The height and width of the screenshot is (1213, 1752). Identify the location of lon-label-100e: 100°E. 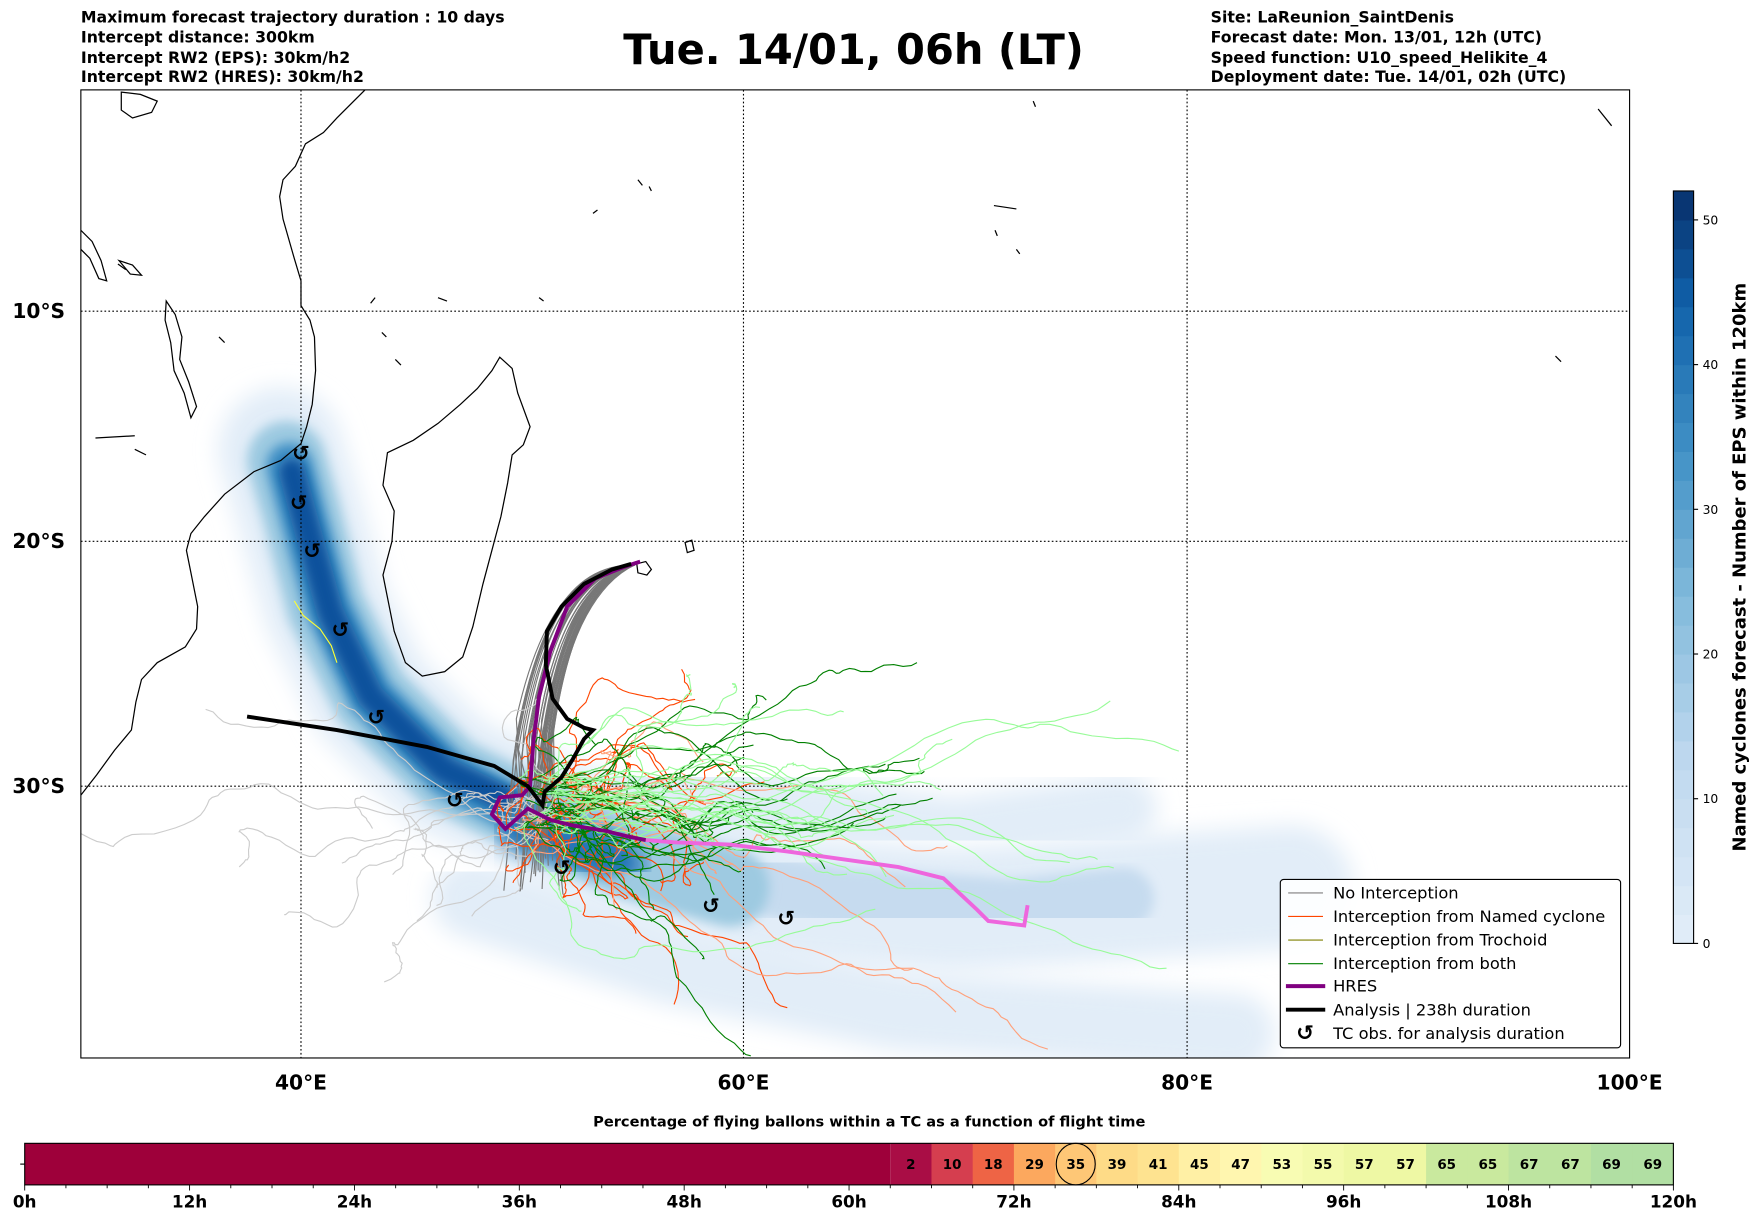
(1630, 1082).